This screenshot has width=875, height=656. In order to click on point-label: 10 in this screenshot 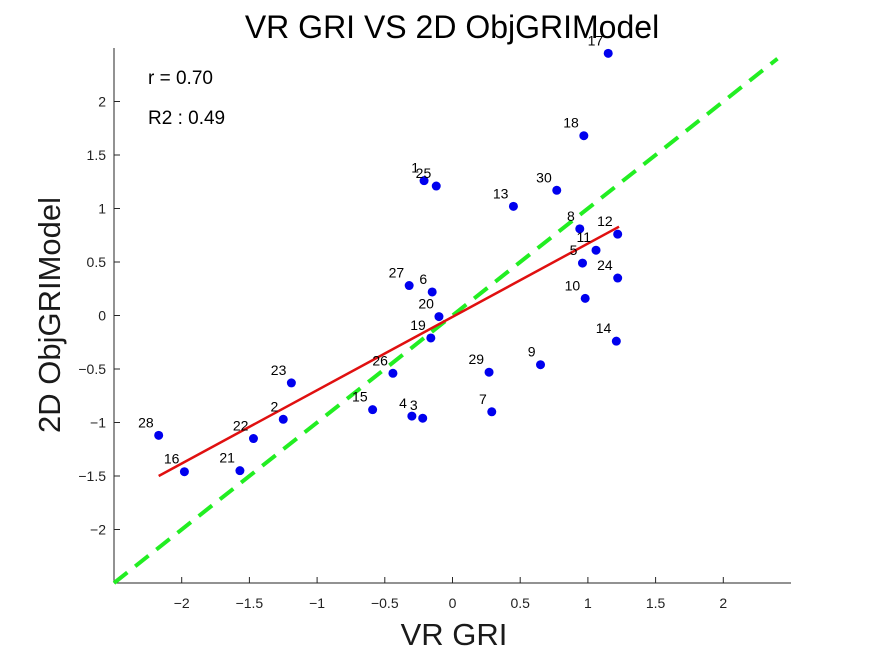, I will do `click(573, 285)`.